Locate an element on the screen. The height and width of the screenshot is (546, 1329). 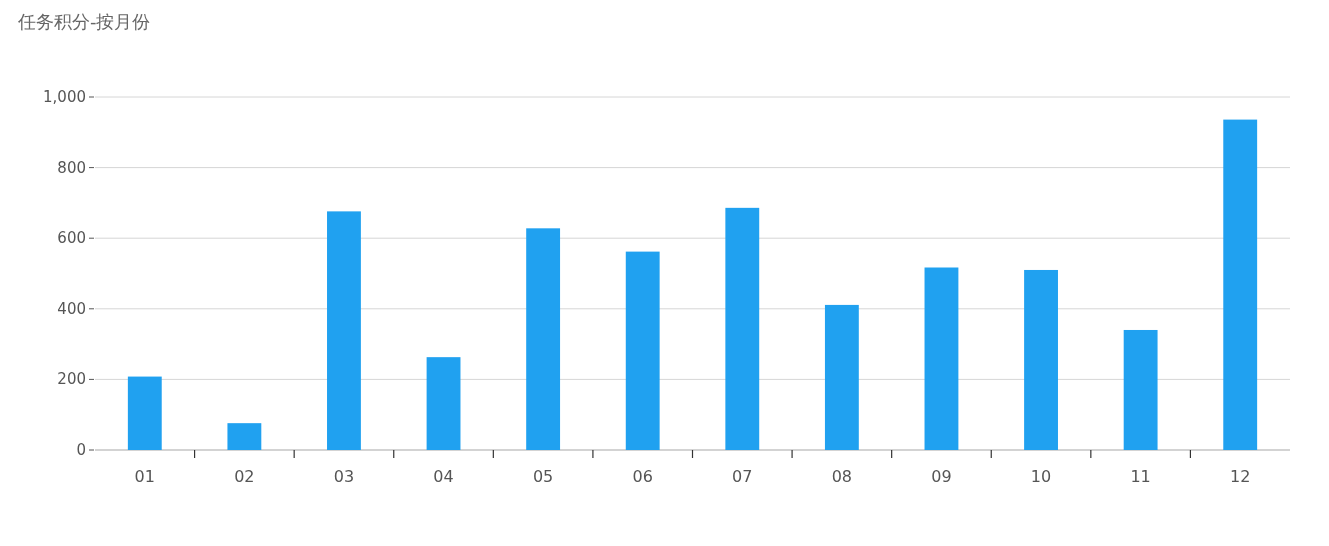
x-tick-label: 07 is located at coordinates (742, 476).